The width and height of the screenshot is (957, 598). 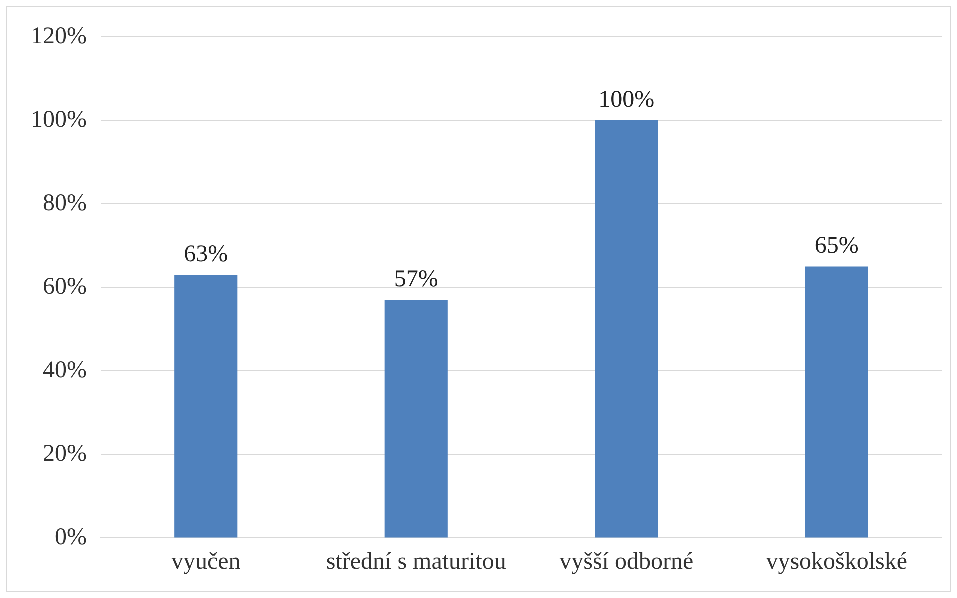 I want to click on y-tick-label: 120%, so click(x=58, y=36).